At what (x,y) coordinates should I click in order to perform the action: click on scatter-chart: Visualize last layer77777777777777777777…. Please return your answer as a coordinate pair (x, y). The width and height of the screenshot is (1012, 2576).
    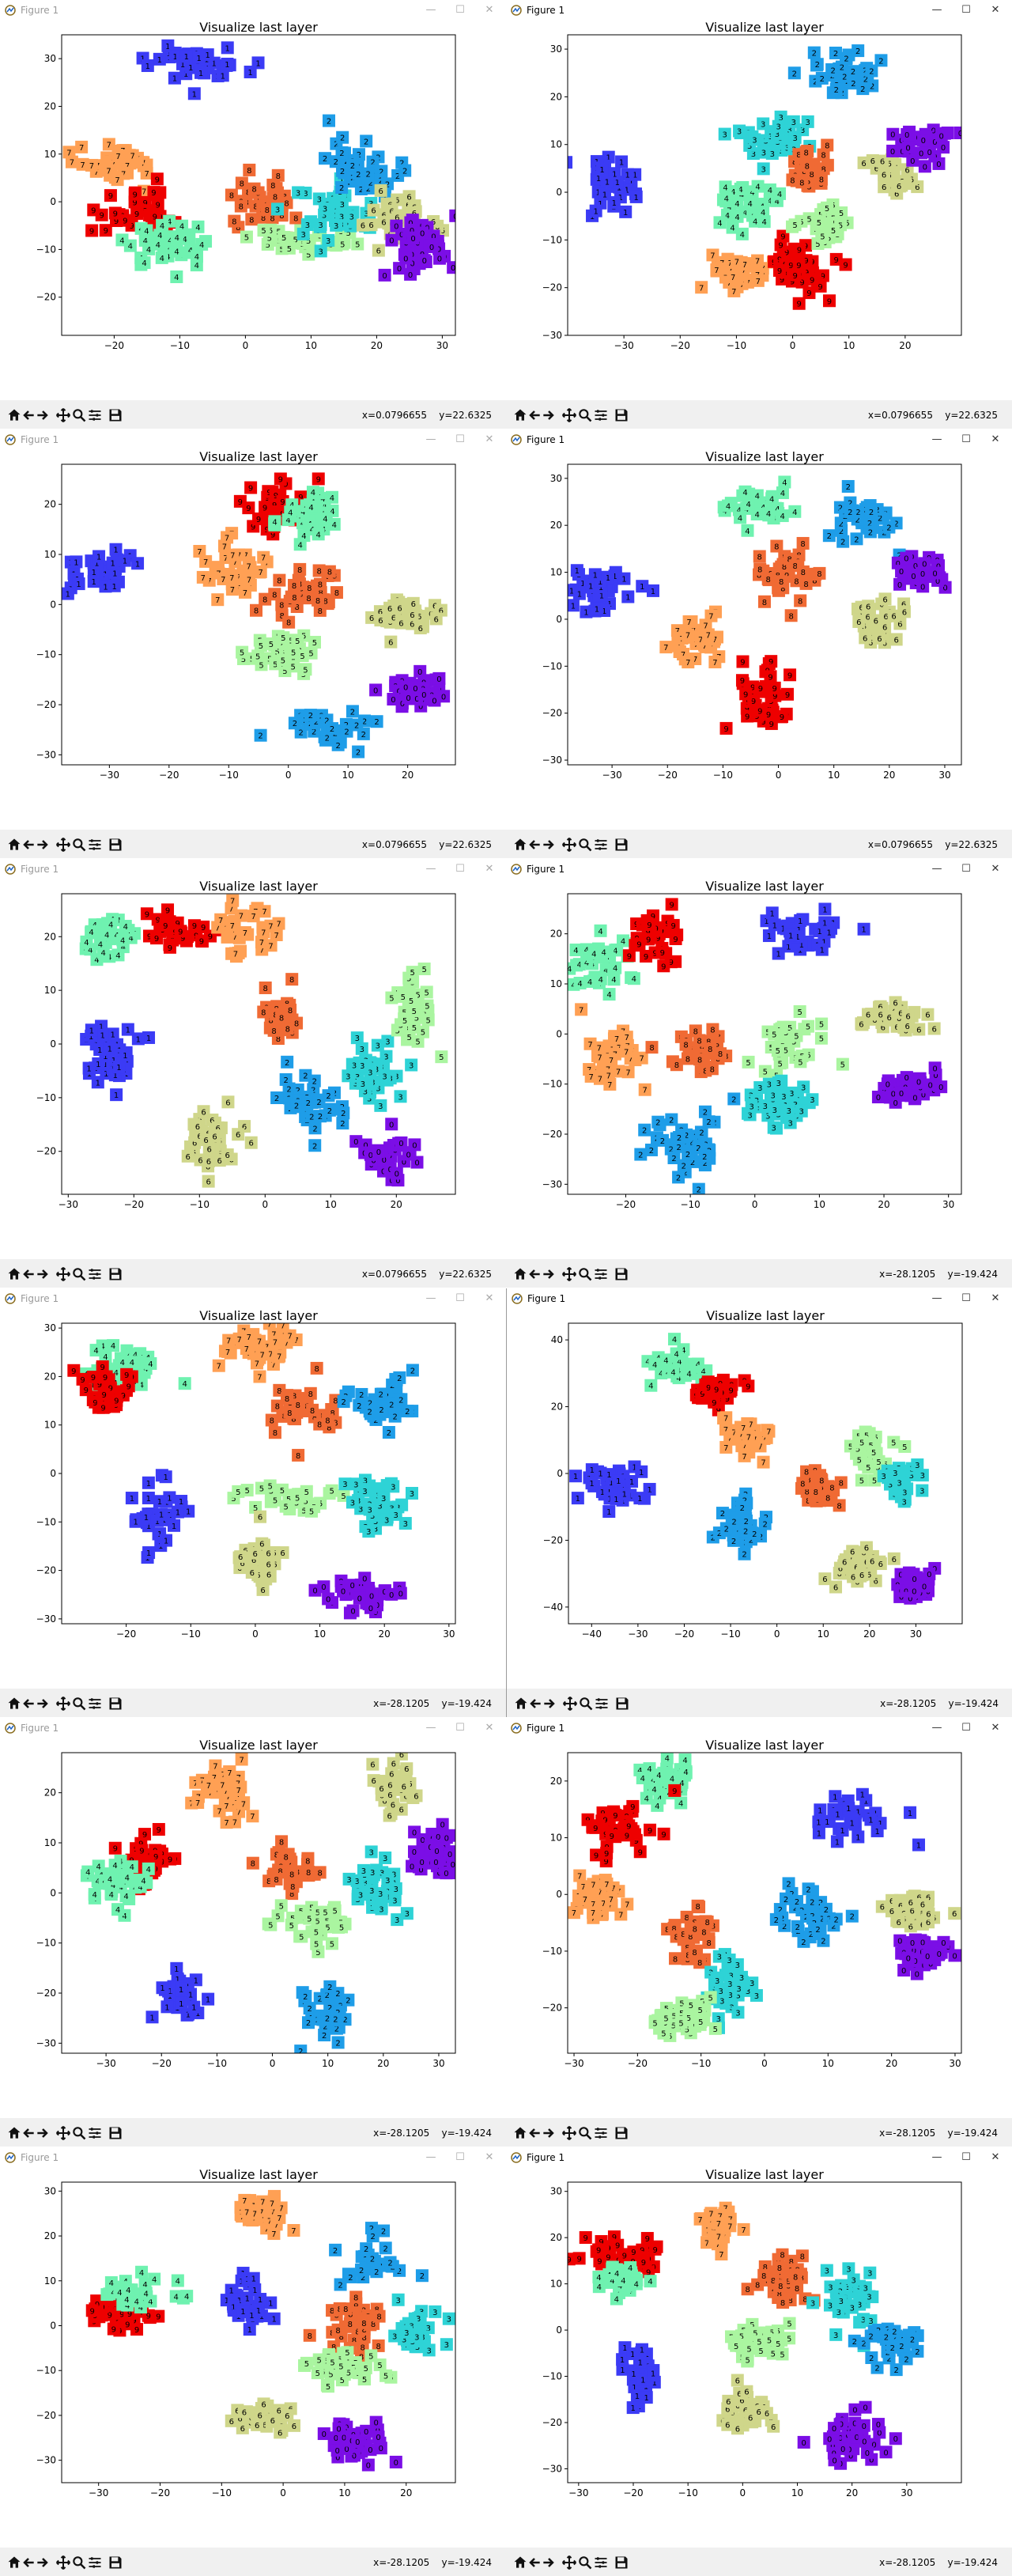
    Looking at the image, I should click on (253, 1928).